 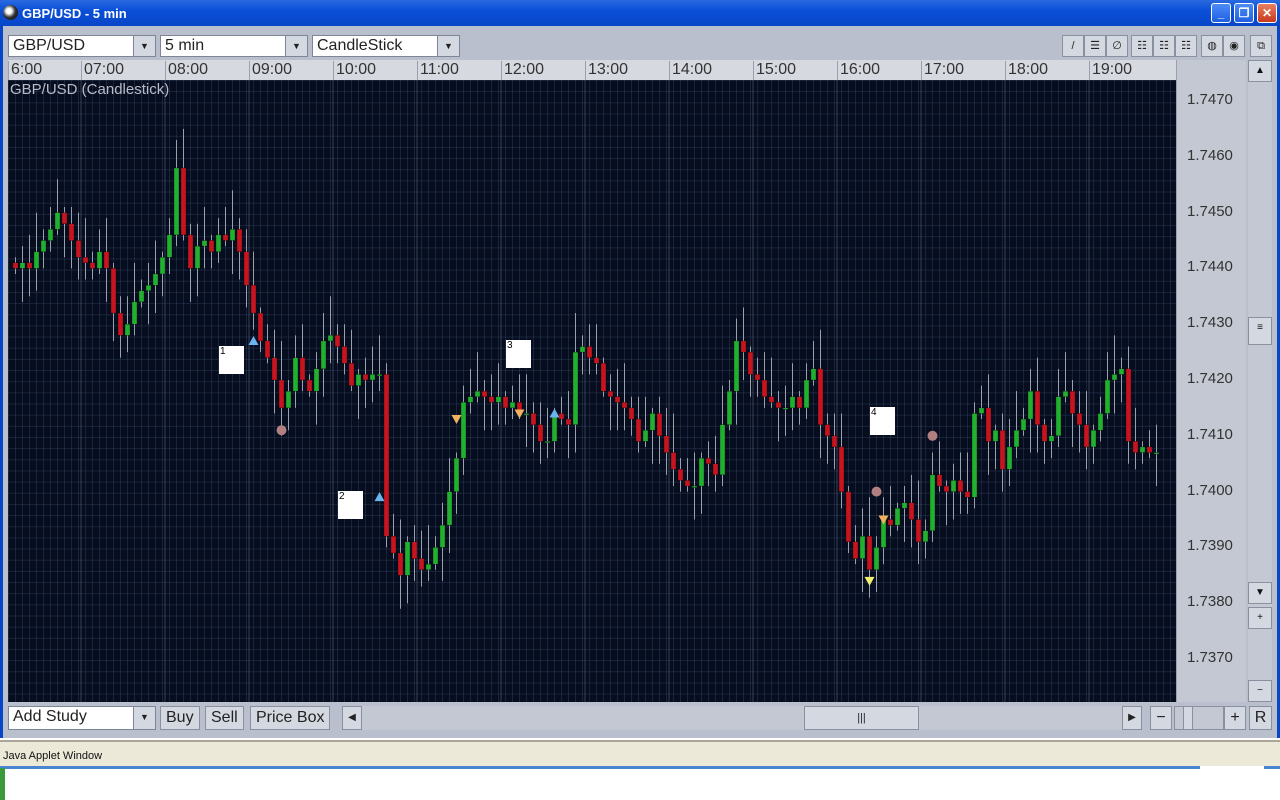 I want to click on chart-type-select: CandleStick ▼, so click(x=386, y=46).